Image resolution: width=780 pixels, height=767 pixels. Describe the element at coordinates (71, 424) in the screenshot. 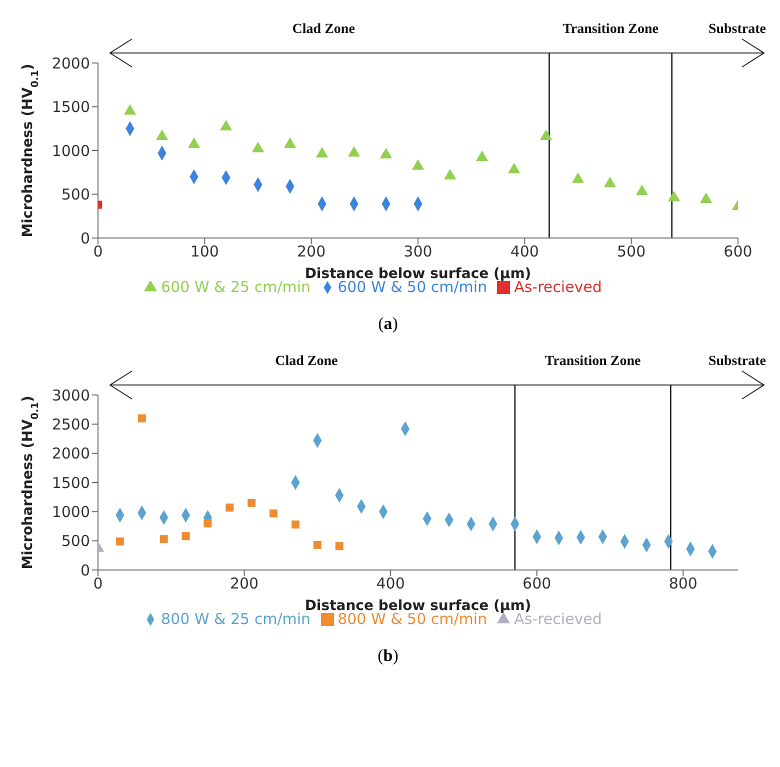

I see `y-tick-label: 2500` at that location.